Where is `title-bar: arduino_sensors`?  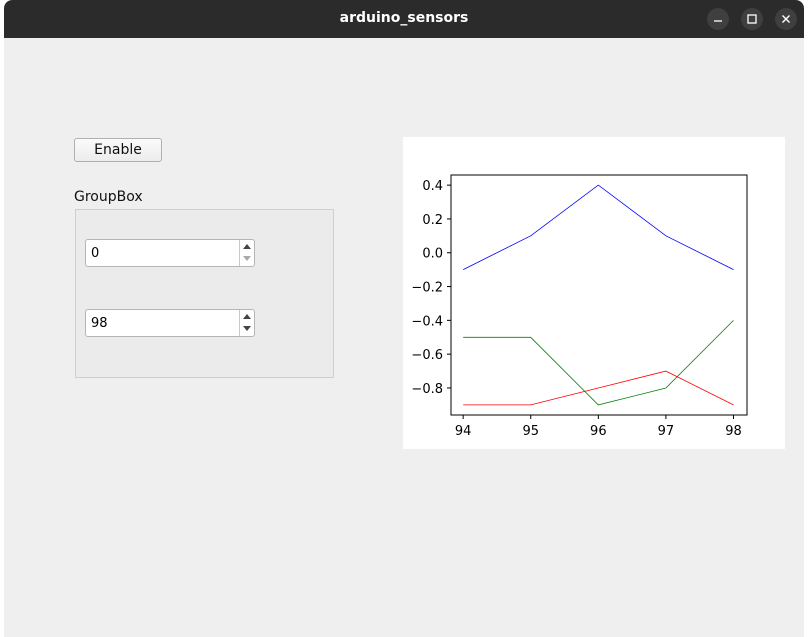
title-bar: arduino_sensors is located at coordinates (404, 19).